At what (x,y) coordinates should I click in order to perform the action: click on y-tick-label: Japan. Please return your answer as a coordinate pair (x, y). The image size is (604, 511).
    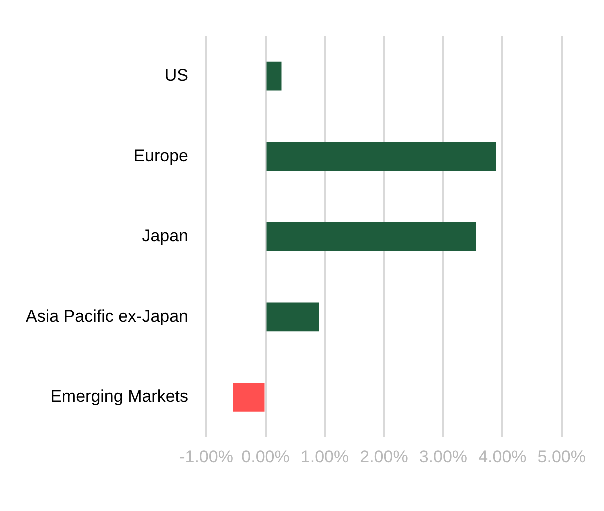
    Looking at the image, I should click on (165, 236).